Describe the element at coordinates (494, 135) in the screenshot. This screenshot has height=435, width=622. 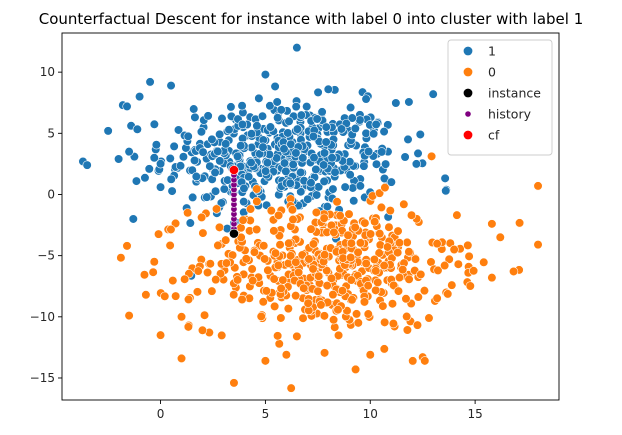
I see `legend-label: cf` at that location.